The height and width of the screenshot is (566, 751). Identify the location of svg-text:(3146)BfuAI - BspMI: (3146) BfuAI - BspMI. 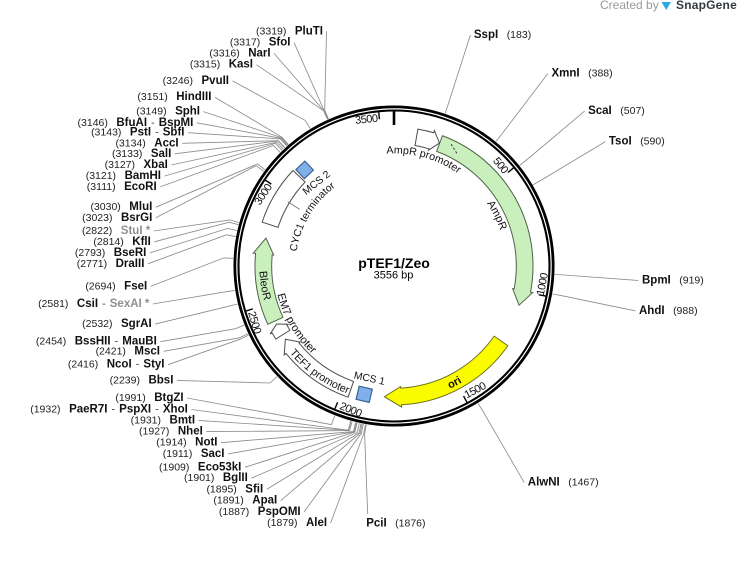
(136, 123).